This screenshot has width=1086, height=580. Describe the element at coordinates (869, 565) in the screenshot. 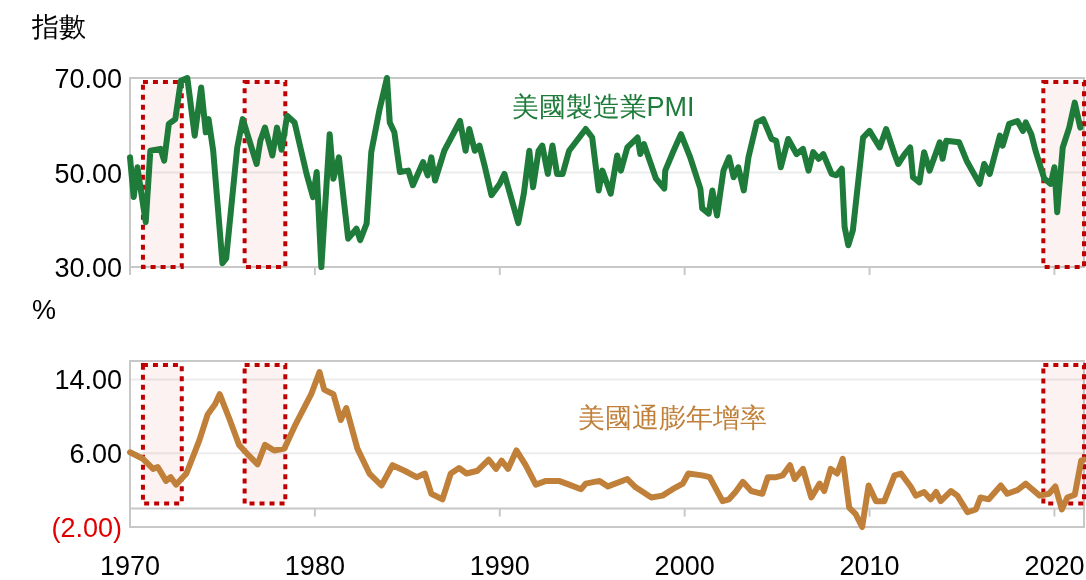

I see `x-tick-label: 2010` at that location.